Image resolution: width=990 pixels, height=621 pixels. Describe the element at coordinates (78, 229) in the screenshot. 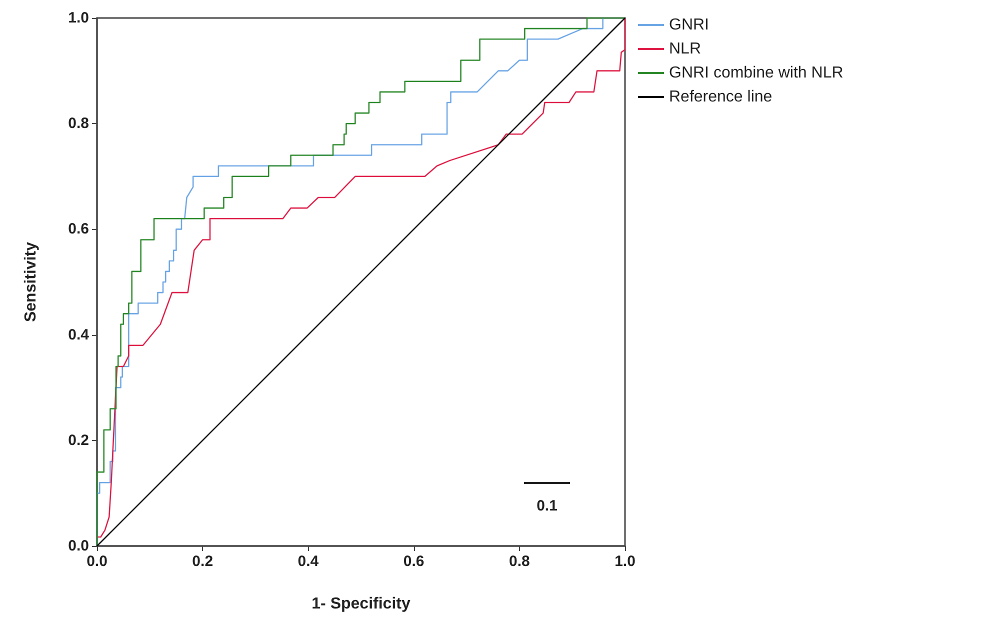

I see `y-tick-label: 0.6` at that location.